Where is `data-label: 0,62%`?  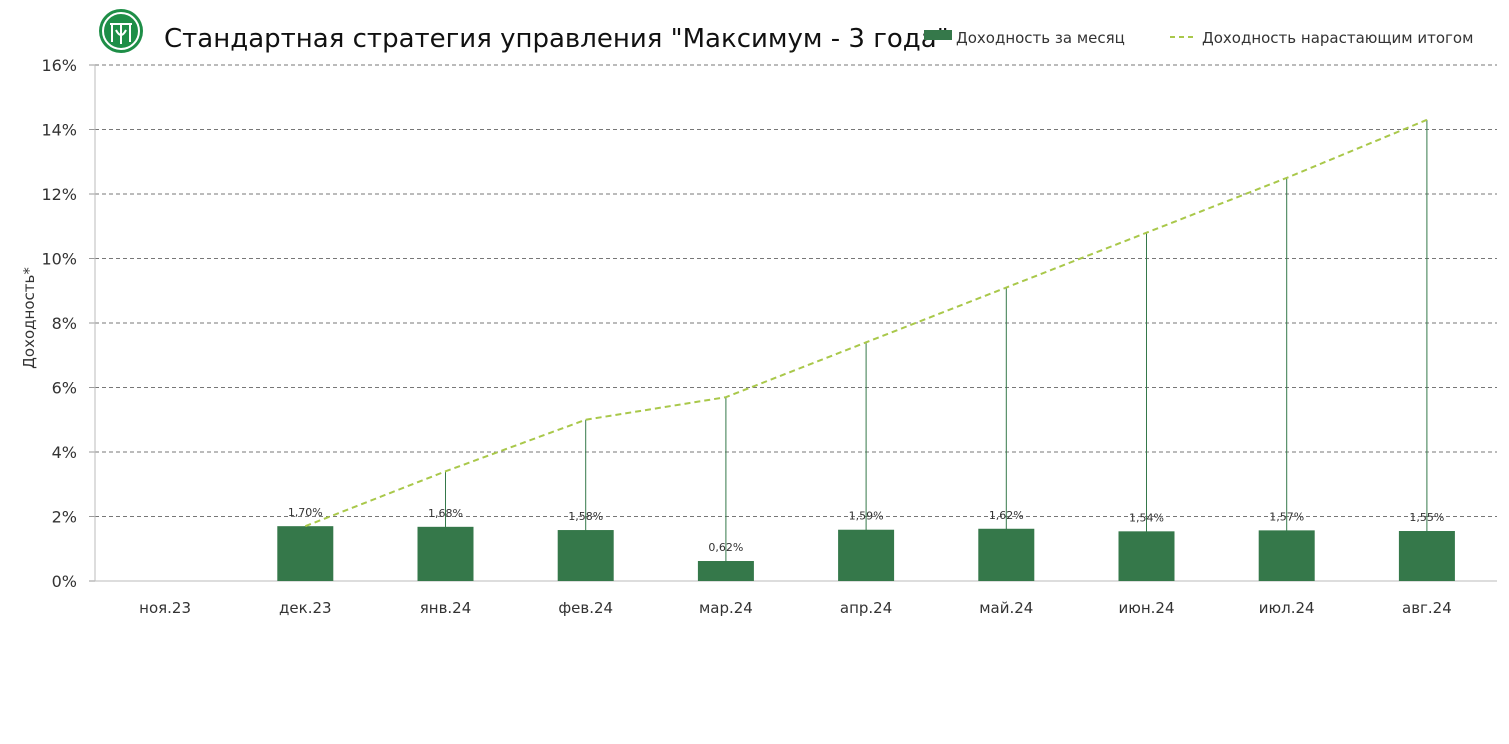
data-label: 0,62% is located at coordinates (725, 547).